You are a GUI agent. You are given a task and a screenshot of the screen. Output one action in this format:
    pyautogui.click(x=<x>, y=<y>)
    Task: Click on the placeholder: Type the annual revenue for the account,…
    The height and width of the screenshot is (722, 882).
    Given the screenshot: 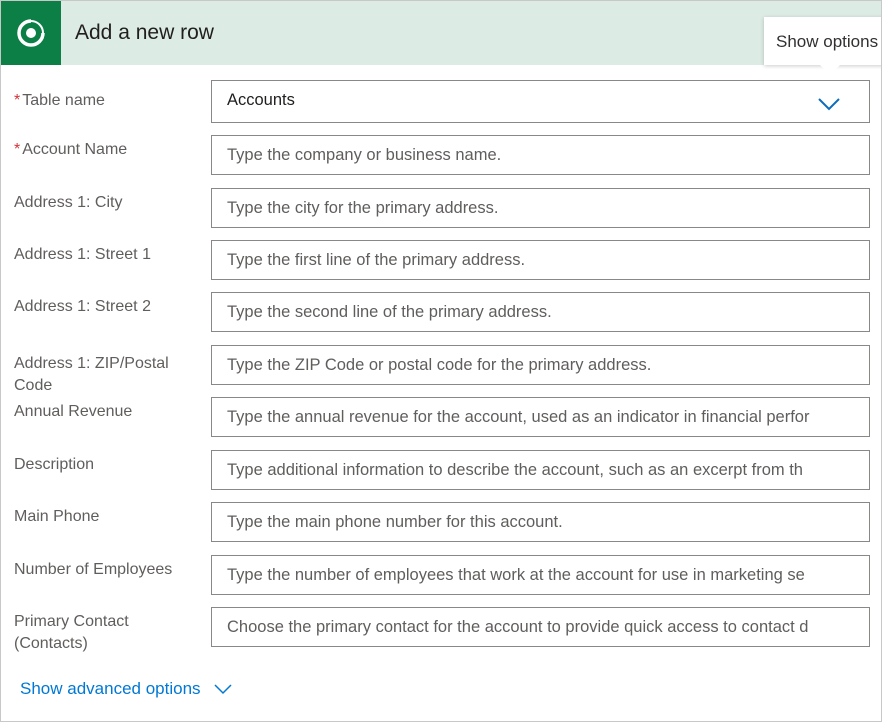 What is the action you would take?
    pyautogui.click(x=518, y=417)
    